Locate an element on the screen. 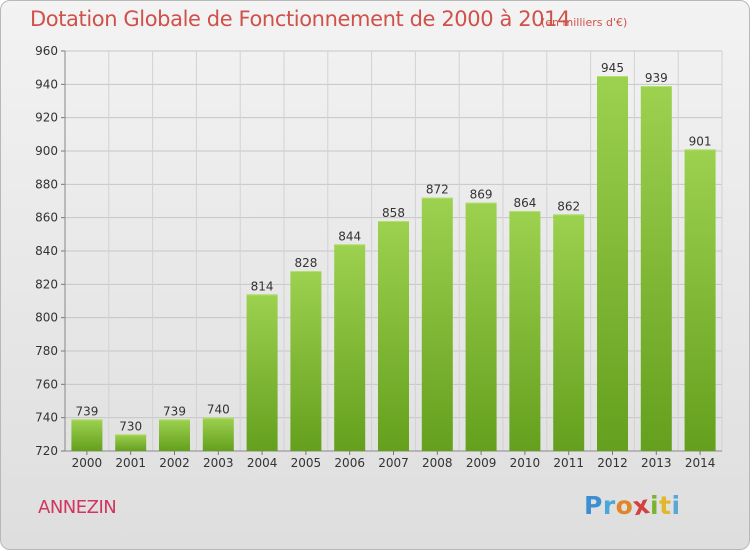  proxiti-logo: Proxiti is located at coordinates (632, 505).